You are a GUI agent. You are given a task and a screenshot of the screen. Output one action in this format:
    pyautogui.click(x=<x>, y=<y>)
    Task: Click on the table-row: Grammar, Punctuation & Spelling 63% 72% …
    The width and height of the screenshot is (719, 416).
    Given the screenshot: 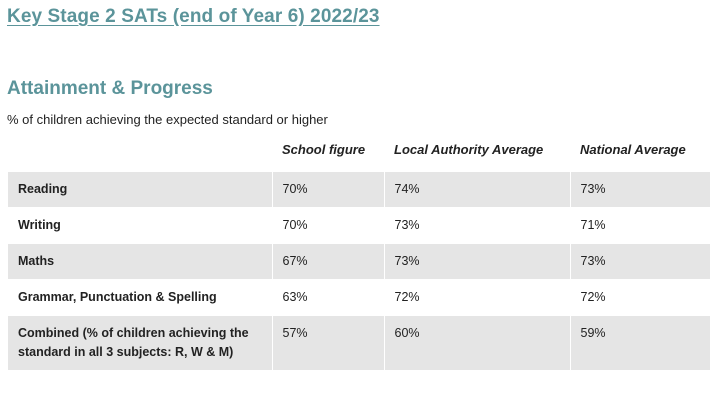 What is the action you would take?
    pyautogui.click(x=359, y=297)
    